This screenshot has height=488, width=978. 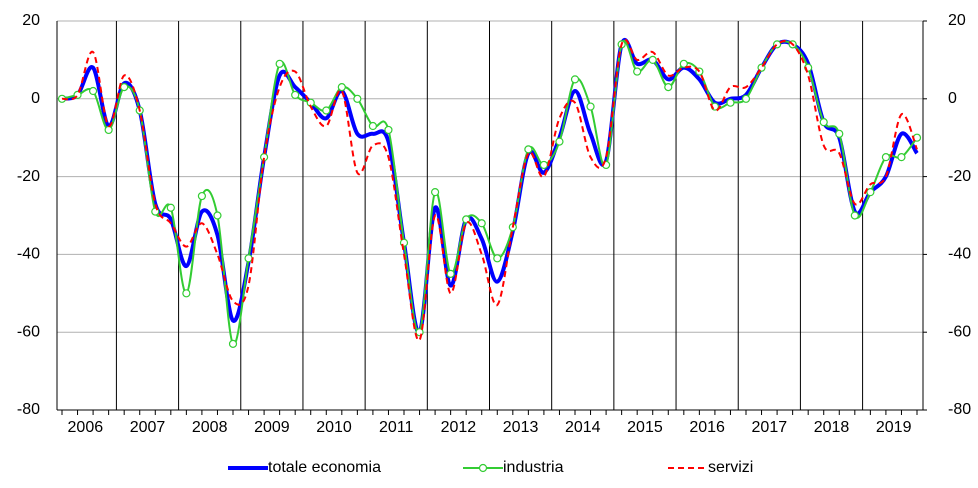 I want to click on y2-tick-label: 20, so click(x=957, y=20).